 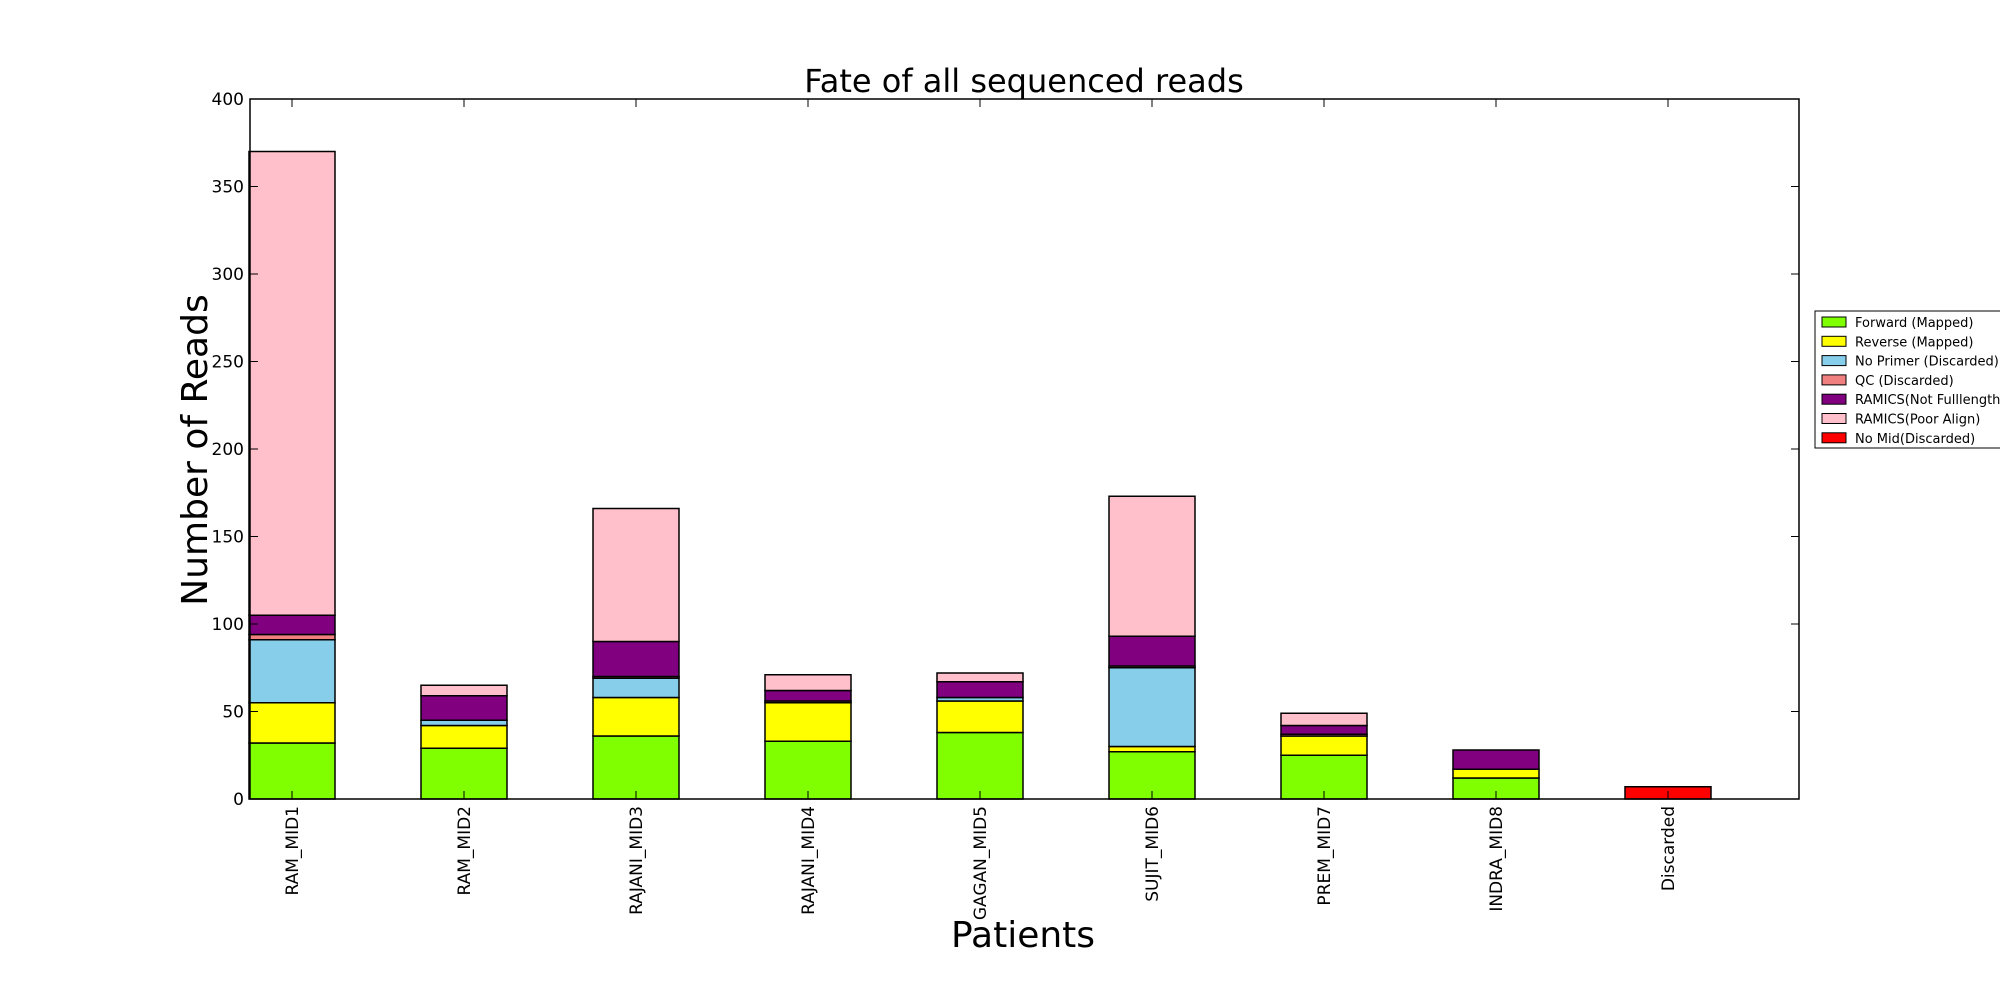 What do you see at coordinates (1153, 854) in the screenshot?
I see `x-tick-label: SUJIT_MID6` at bounding box center [1153, 854].